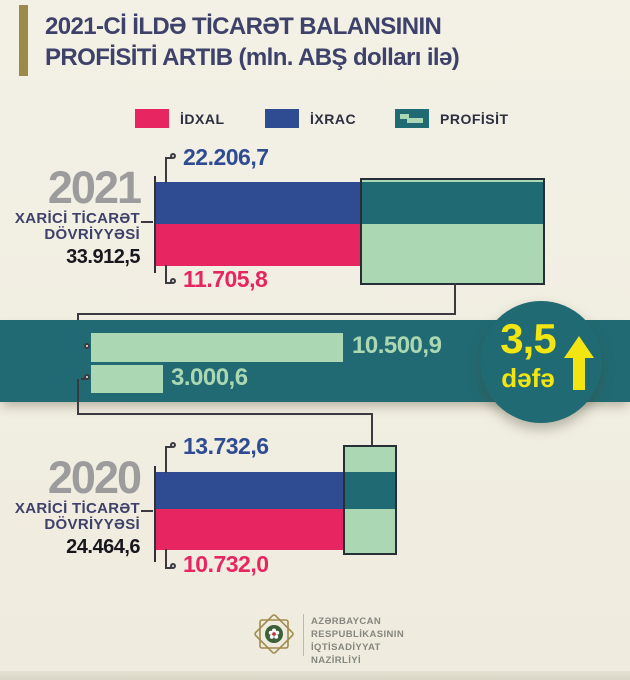 Image resolution: width=630 pixels, height=680 pixels. What do you see at coordinates (166, 460) in the screenshot?
I see `connector-2020-ixrac-v` at bounding box center [166, 460].